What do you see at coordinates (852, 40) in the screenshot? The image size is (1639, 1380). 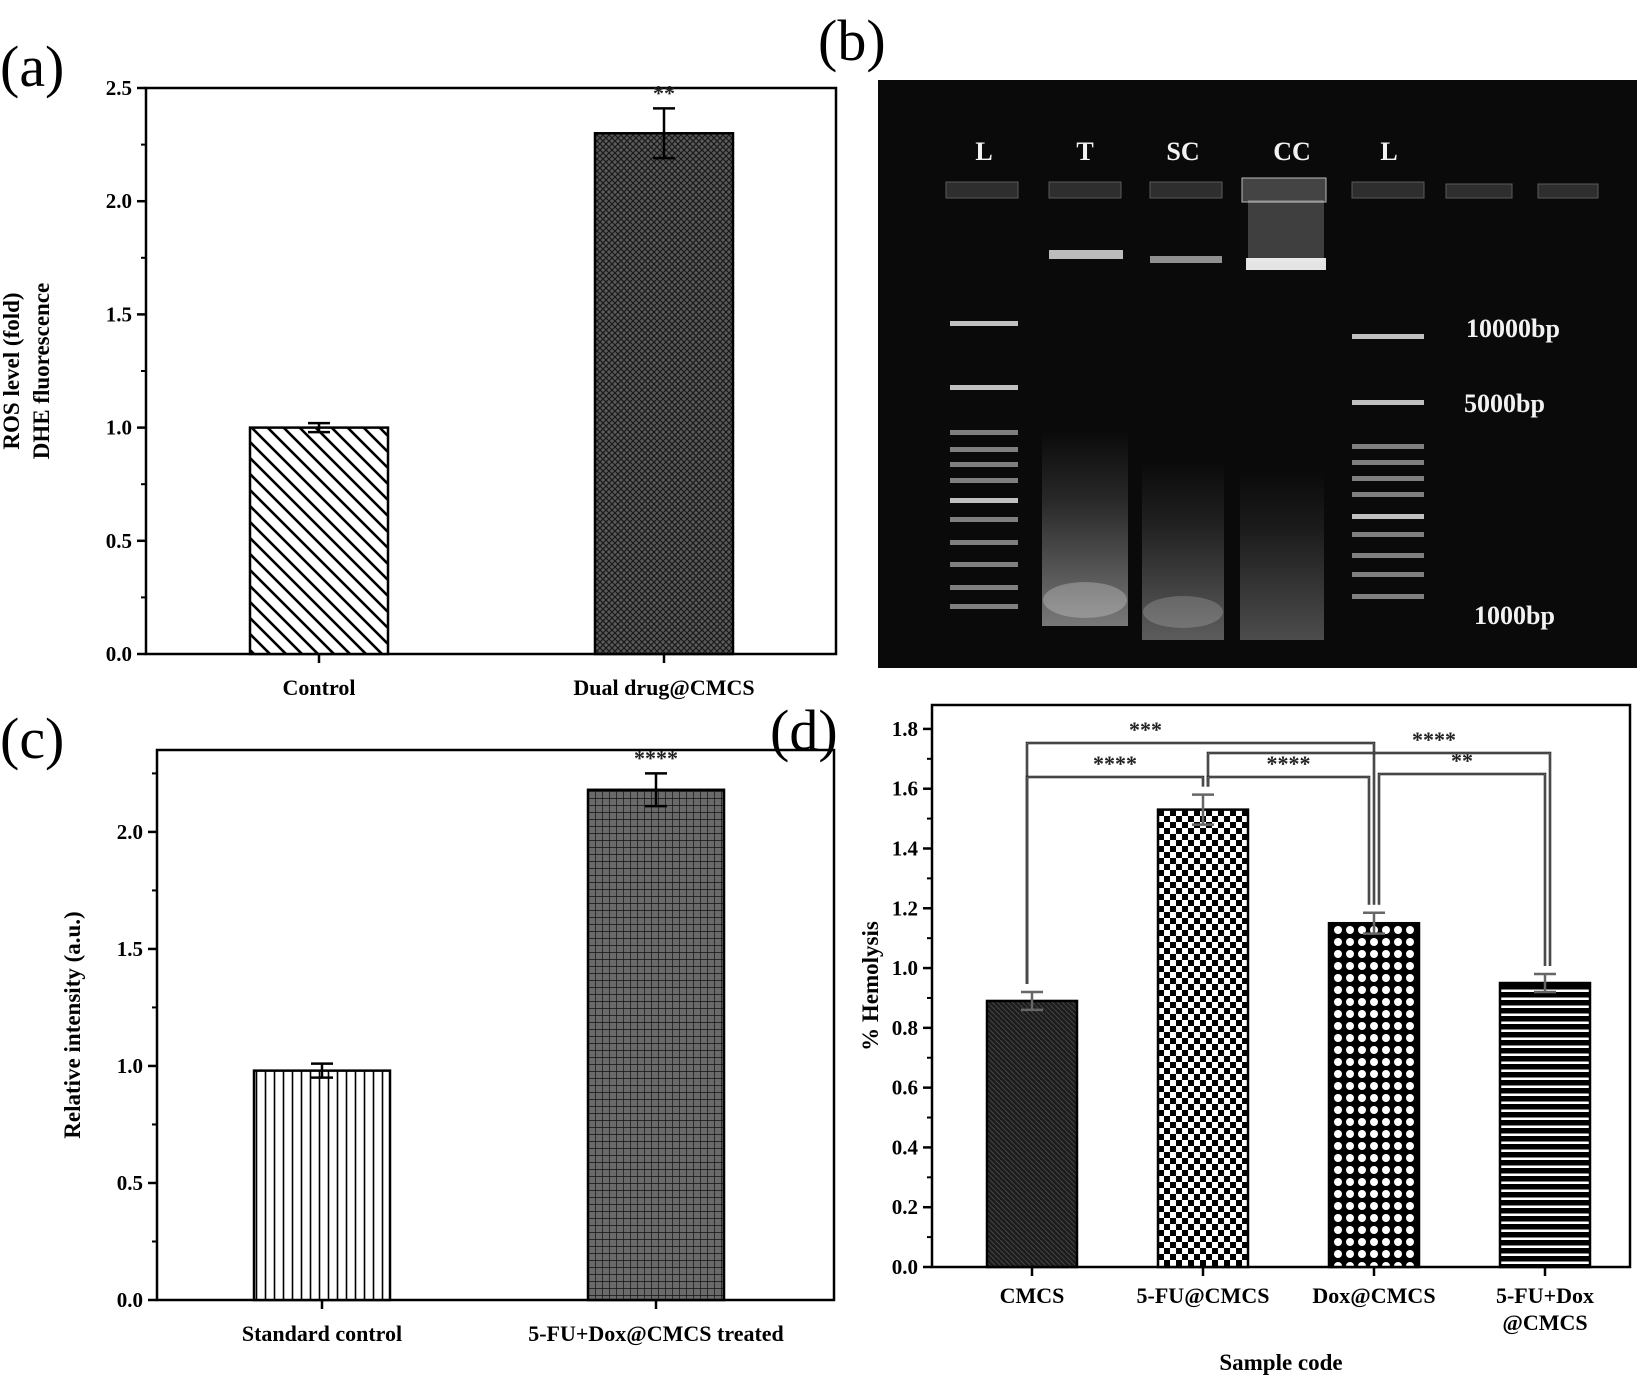 I see `panel-label-b: (b)` at bounding box center [852, 40].